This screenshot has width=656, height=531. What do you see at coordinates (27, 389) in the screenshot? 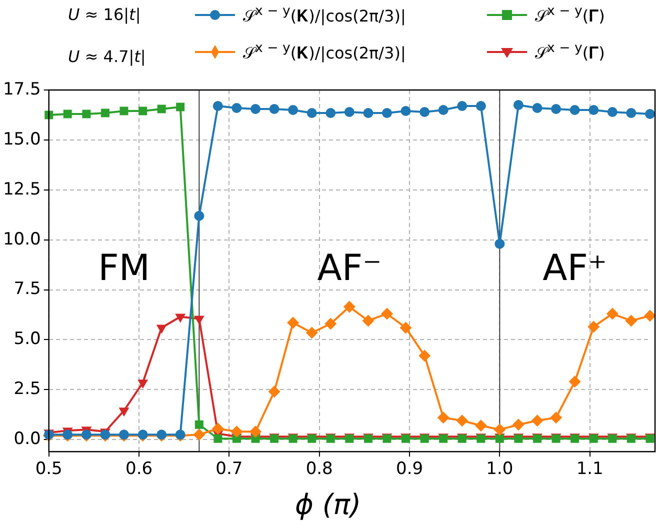
I see `y-tick-label: 2.5` at bounding box center [27, 389].